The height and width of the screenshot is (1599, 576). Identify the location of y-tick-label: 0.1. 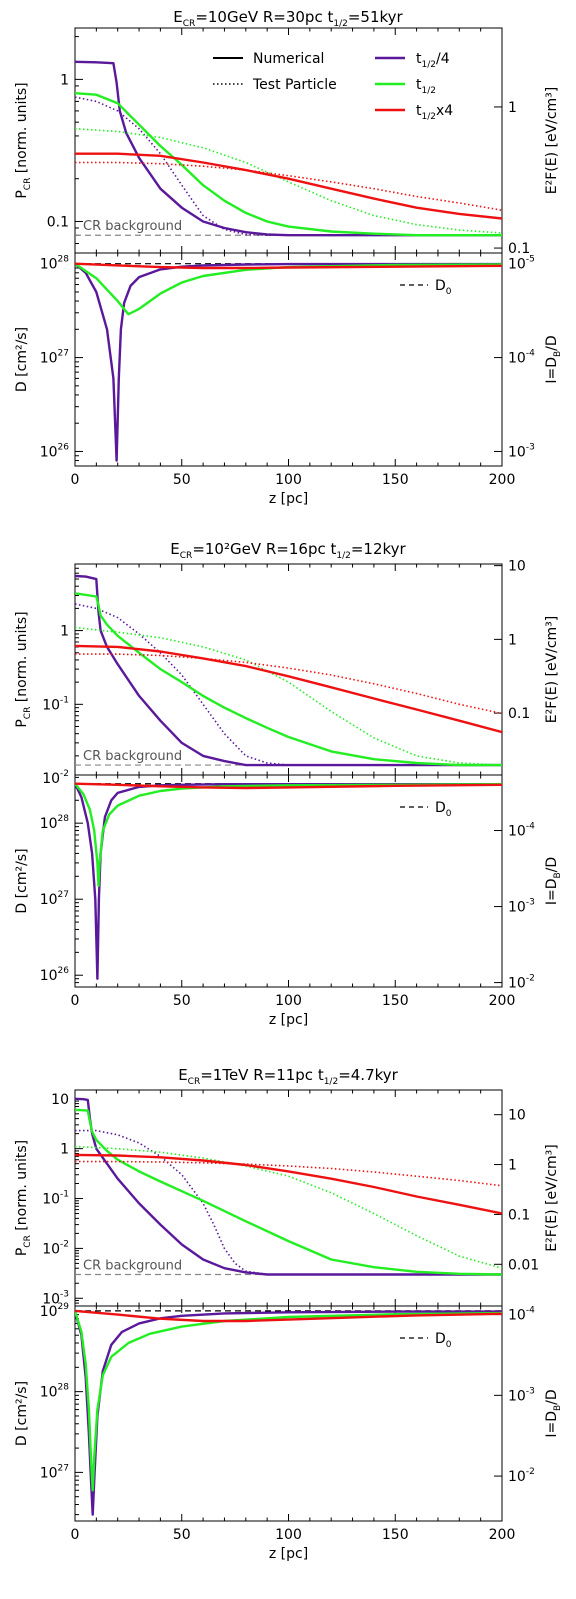
(58, 222).